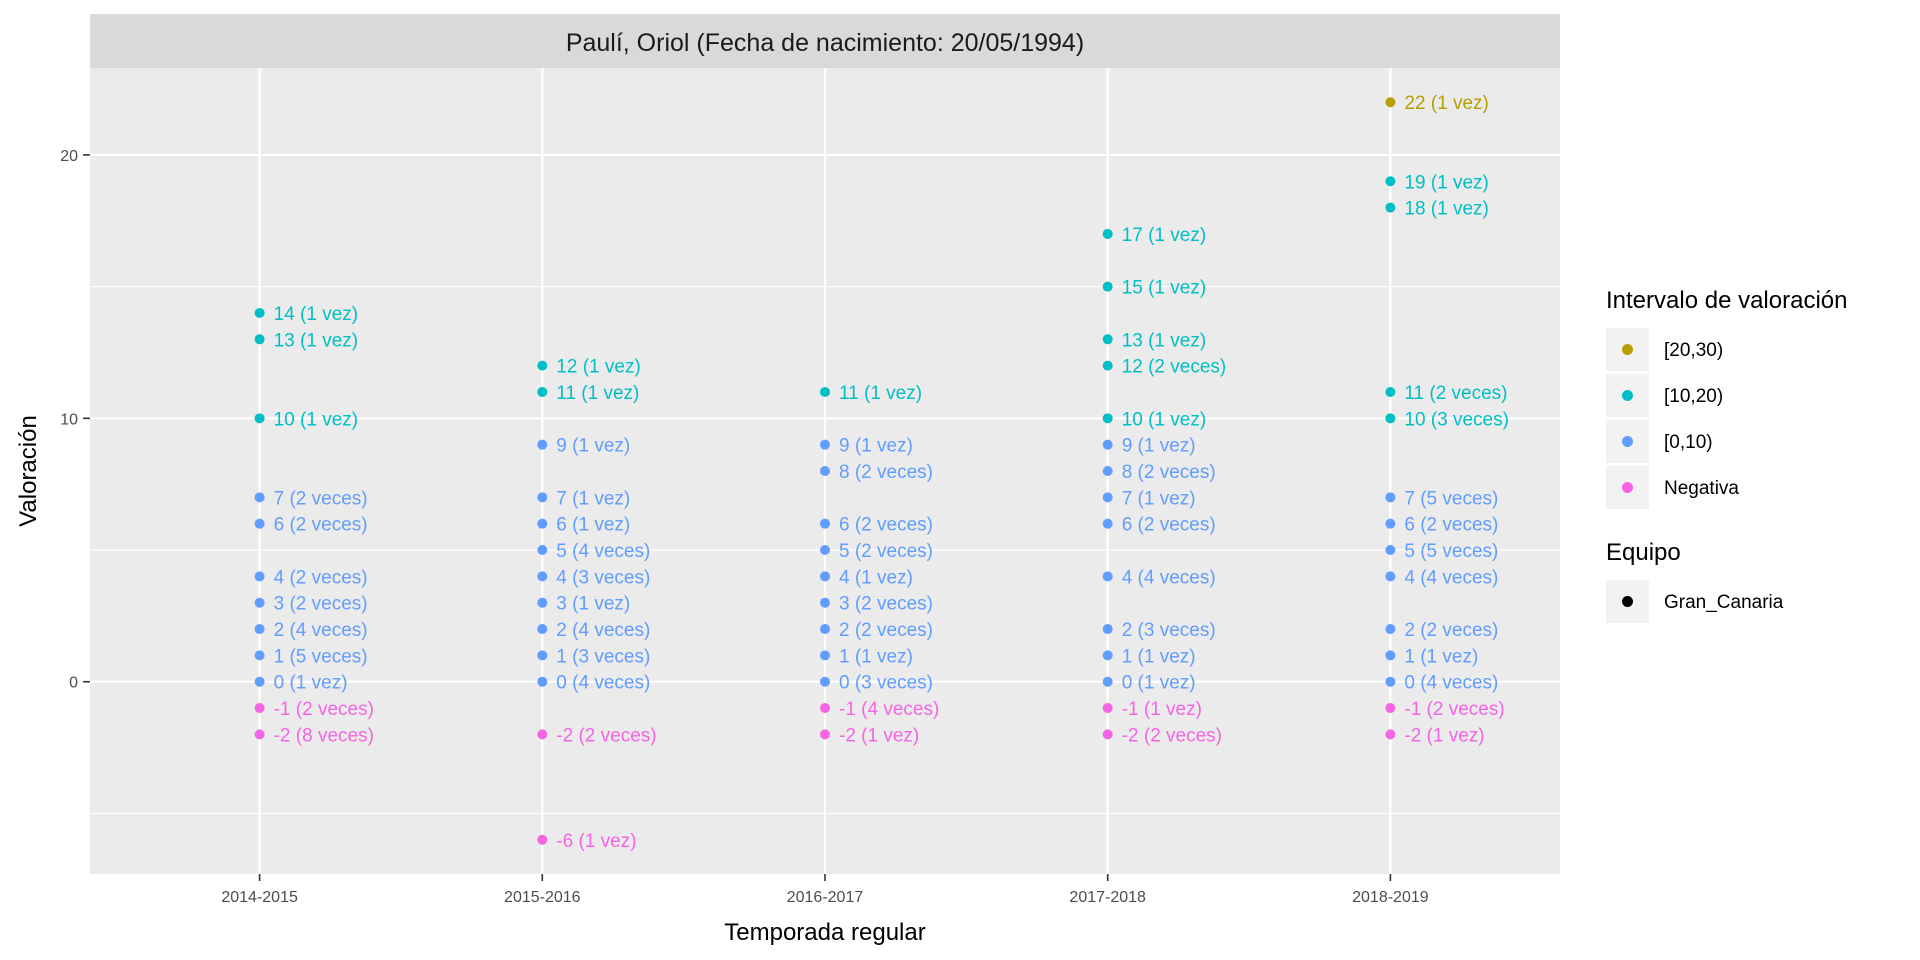 Image resolution: width=1920 pixels, height=960 pixels. I want to click on data-label: -1 (4 veces), so click(889, 709).